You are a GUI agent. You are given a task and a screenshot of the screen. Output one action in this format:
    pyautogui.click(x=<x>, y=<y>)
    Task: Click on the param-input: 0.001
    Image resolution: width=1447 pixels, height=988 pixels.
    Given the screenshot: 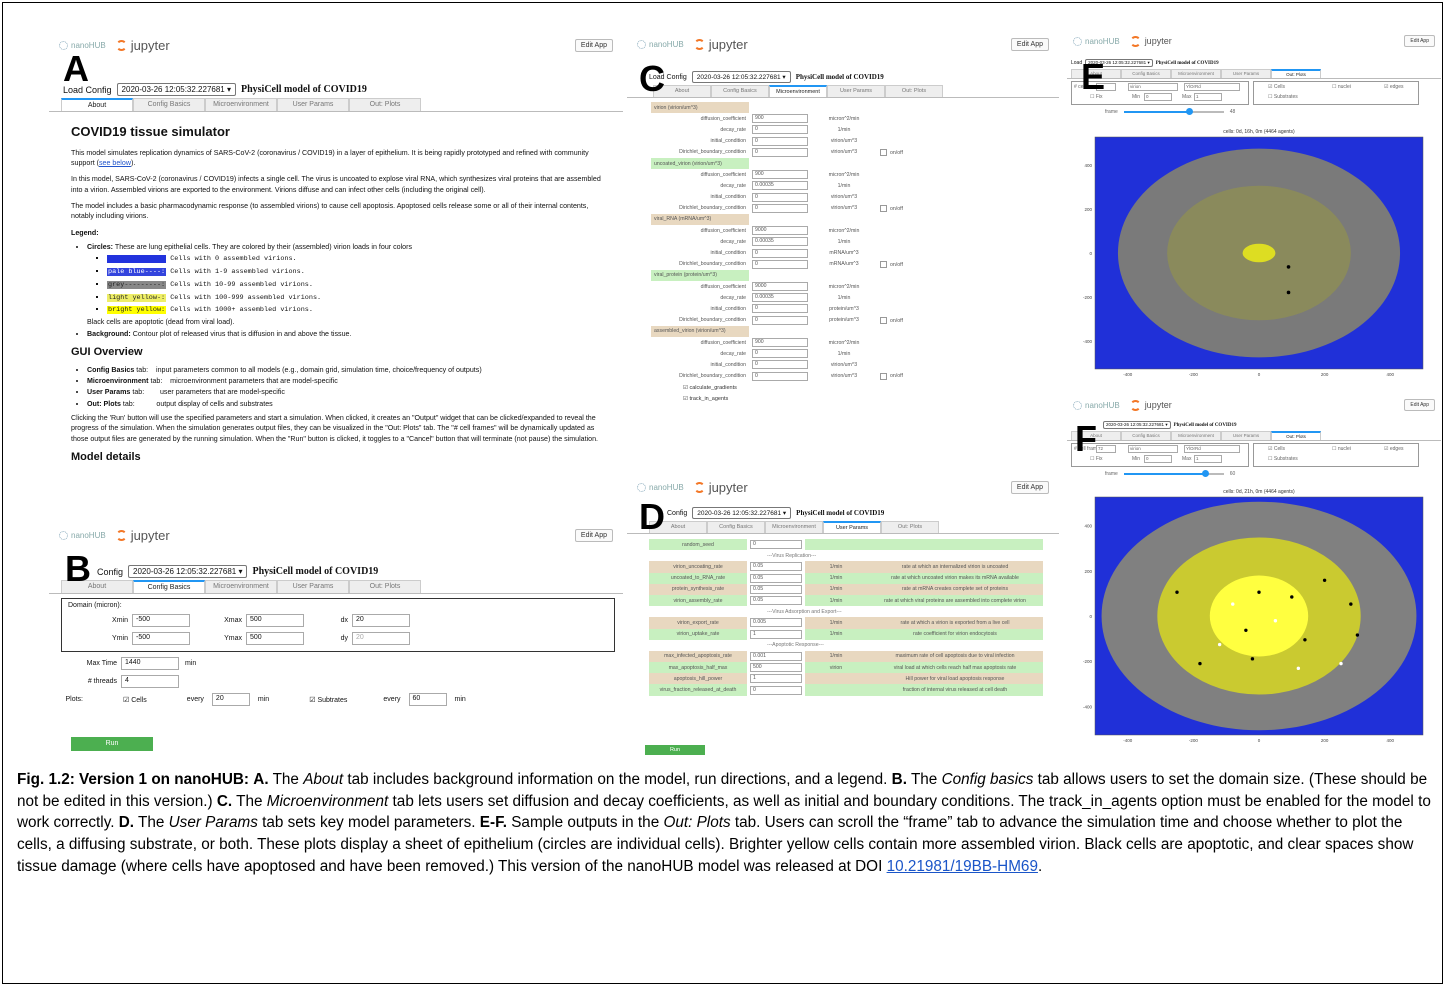 What is the action you would take?
    pyautogui.click(x=776, y=656)
    